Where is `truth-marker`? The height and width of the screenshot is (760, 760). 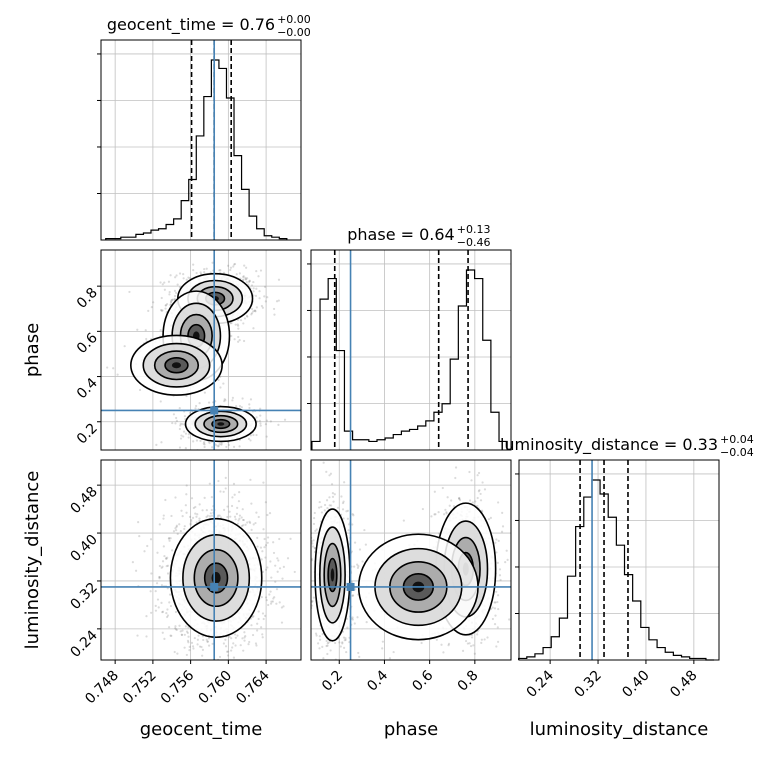
truth-marker is located at coordinates (214, 586).